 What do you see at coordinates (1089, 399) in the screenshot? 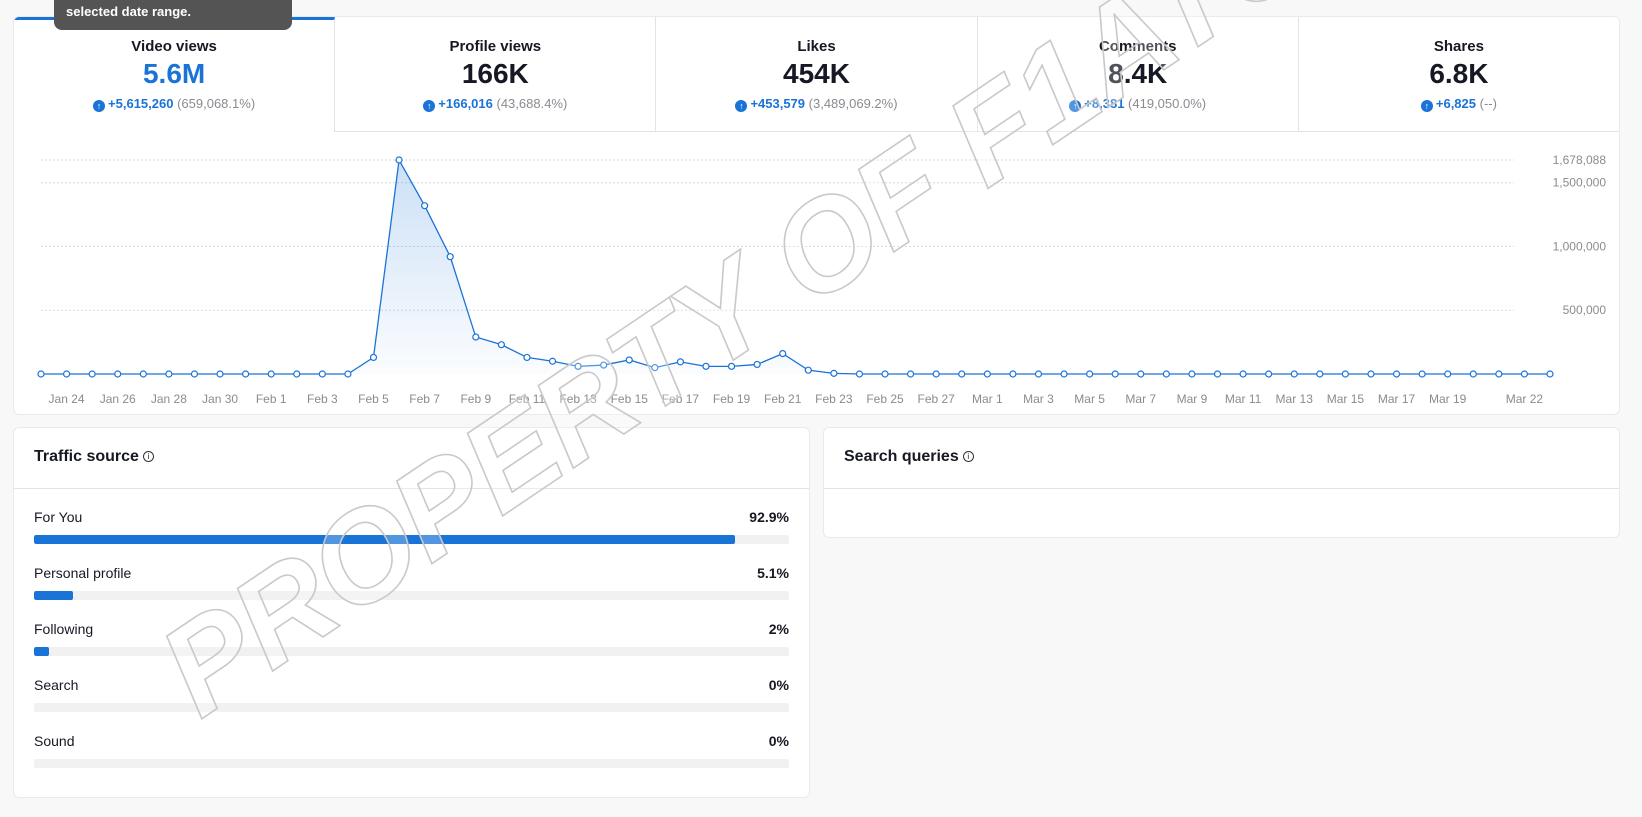
I see `x-tick-label: Mar 5` at bounding box center [1089, 399].